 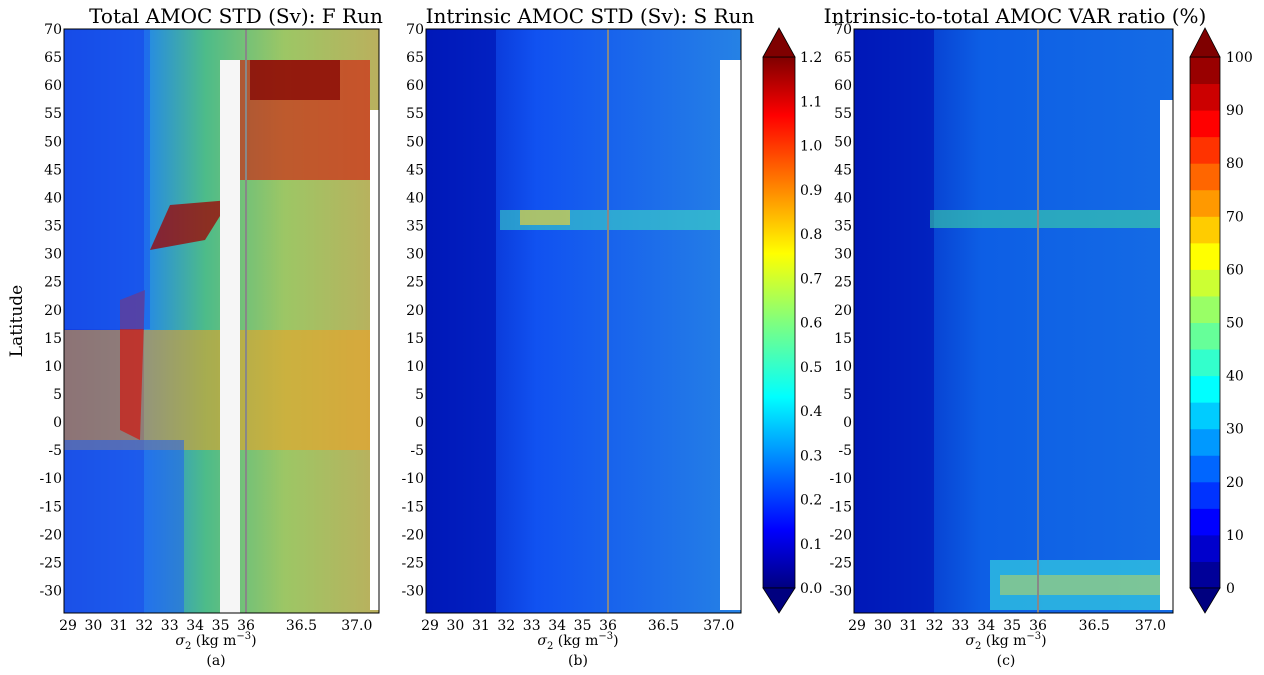 I want to click on y-tick-label: 70, so click(x=843, y=30).